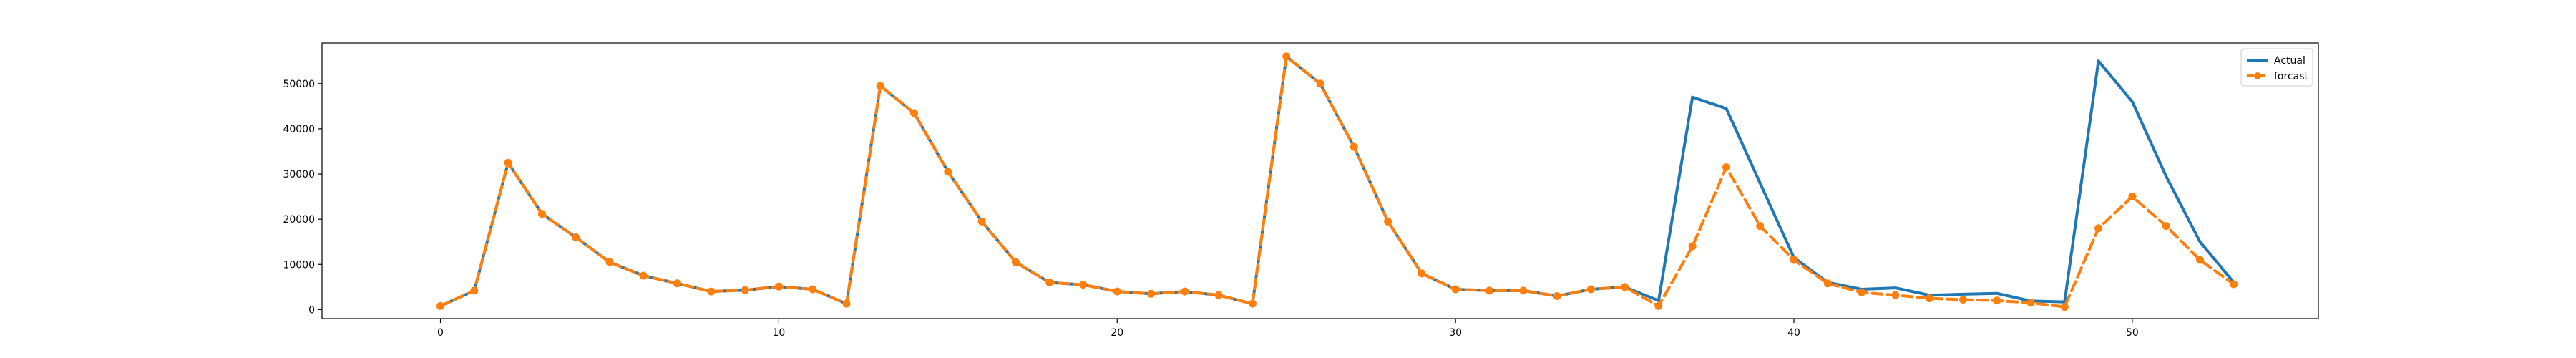  Describe the element at coordinates (299, 174) in the screenshot. I see `y-tick-label: 30000` at that location.